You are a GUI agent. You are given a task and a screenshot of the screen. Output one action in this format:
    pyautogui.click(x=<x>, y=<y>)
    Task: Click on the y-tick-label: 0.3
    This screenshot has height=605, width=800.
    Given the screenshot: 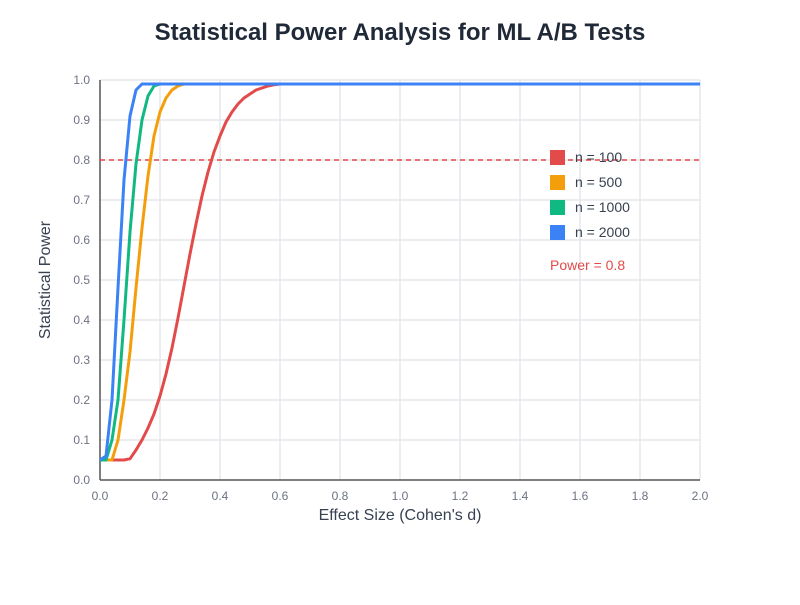 What is the action you would take?
    pyautogui.click(x=81, y=360)
    